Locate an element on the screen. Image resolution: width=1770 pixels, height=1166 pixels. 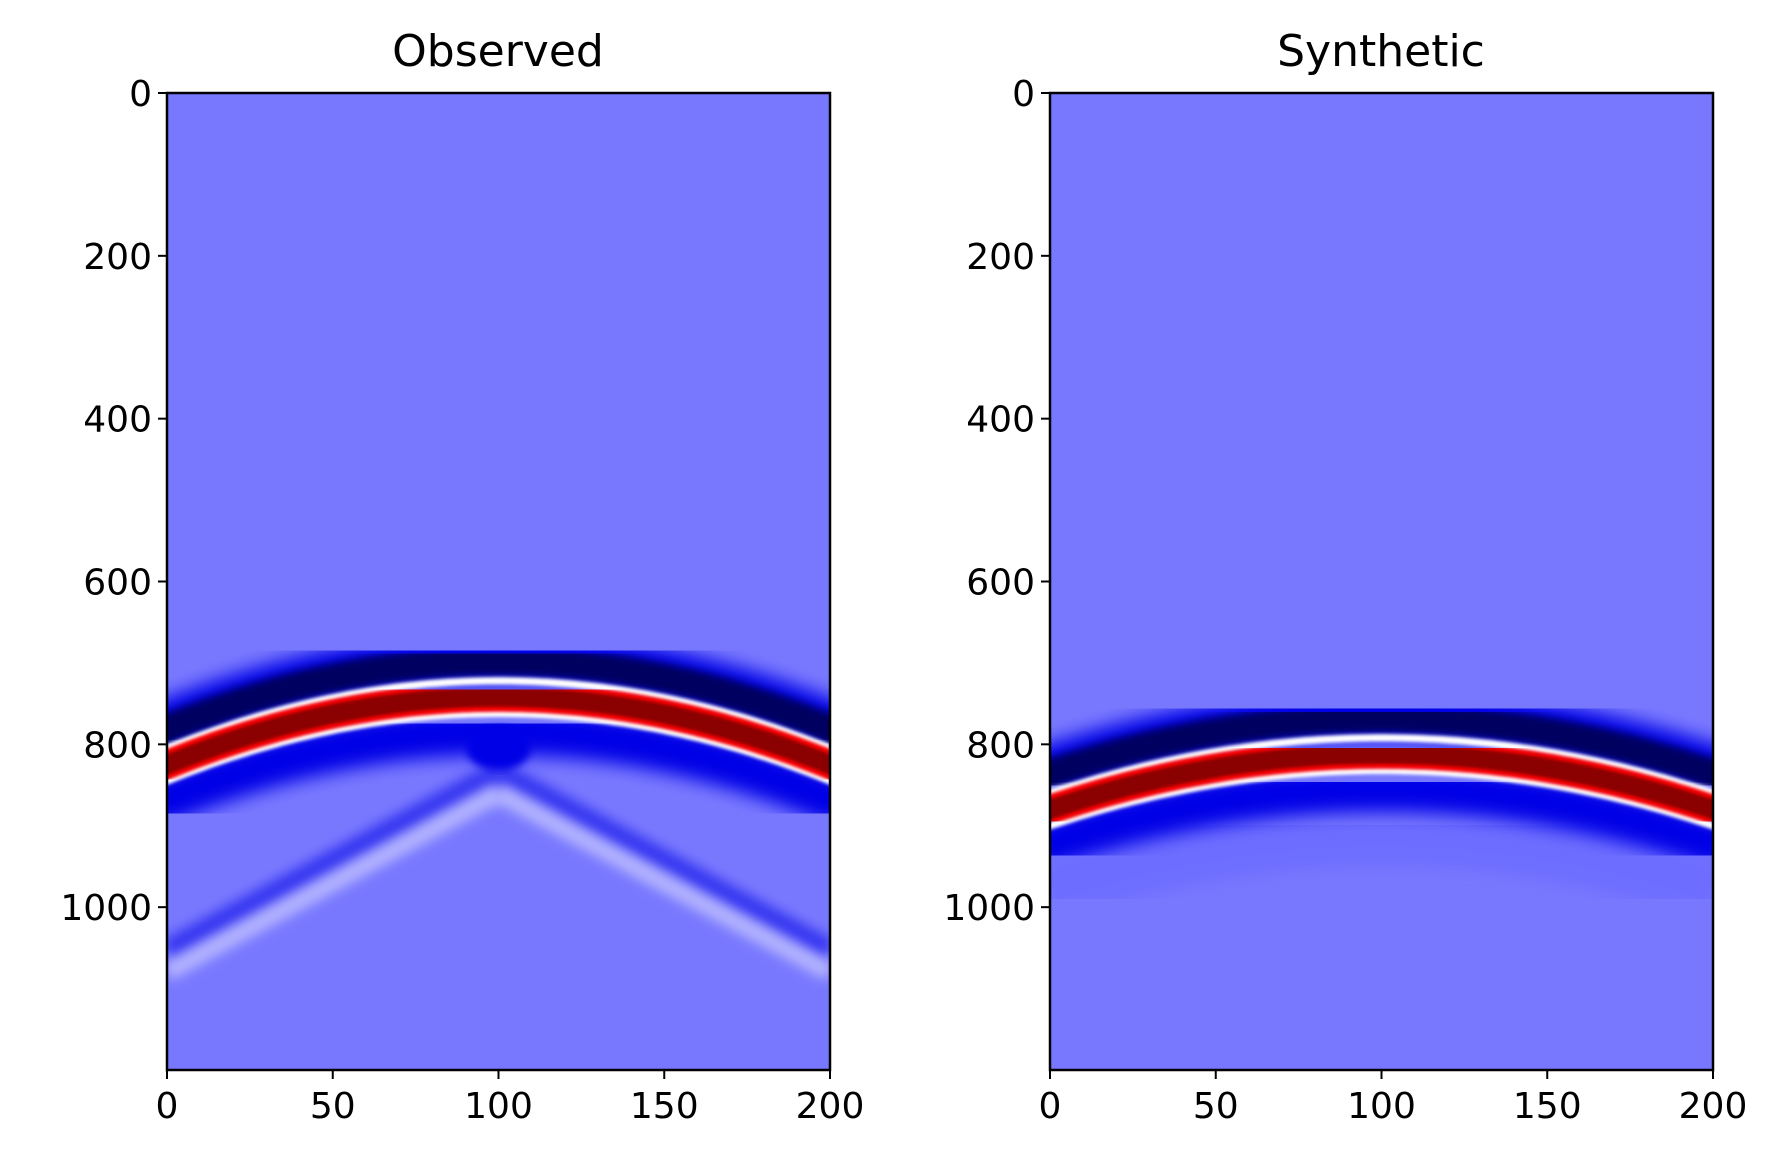
diffraction-left-dark is located at coordinates (335, 860).